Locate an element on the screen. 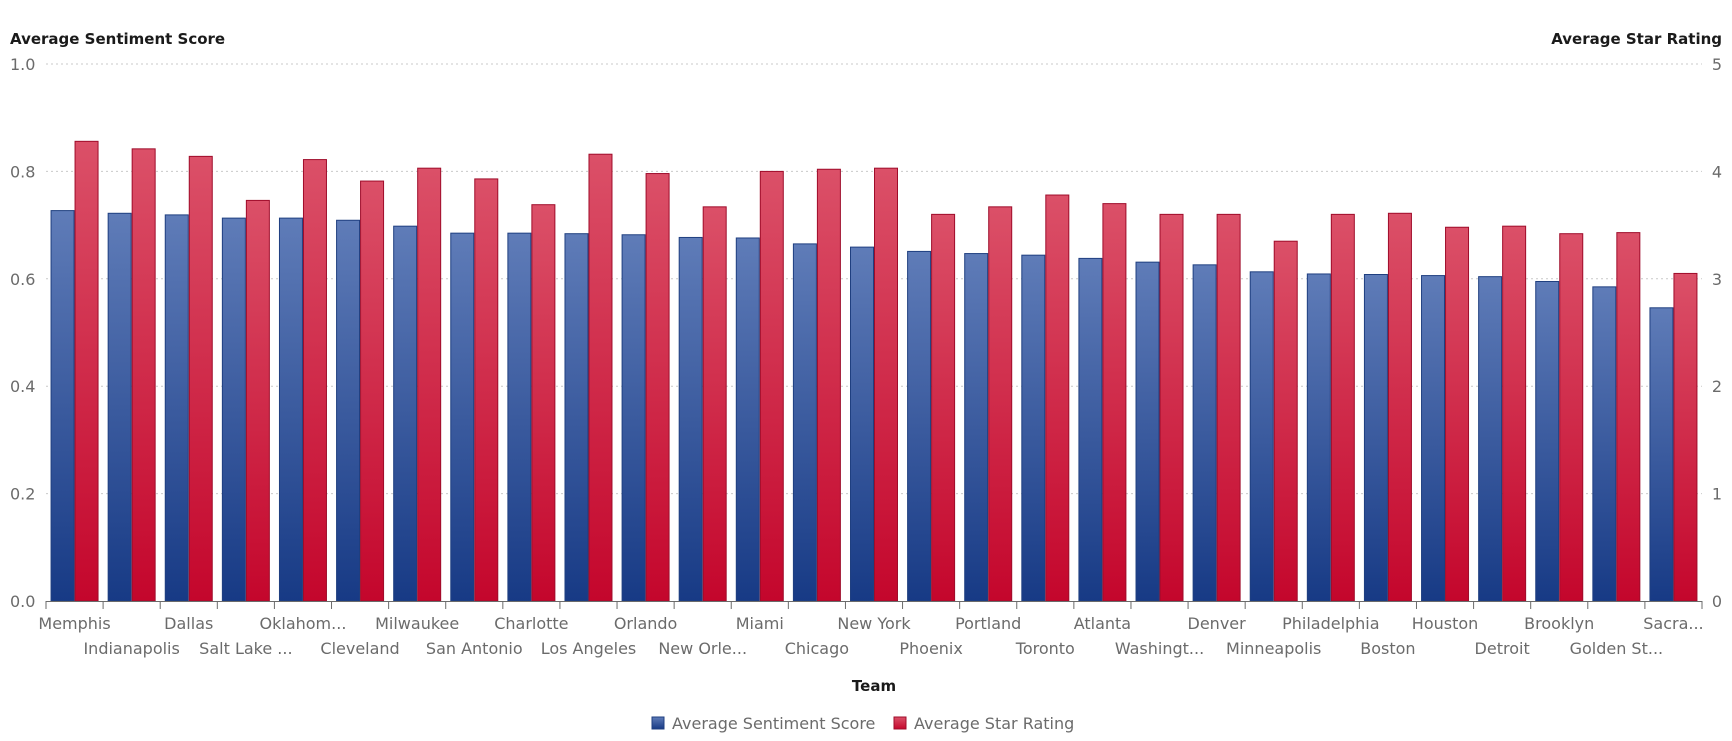 Image resolution: width=1732 pixels, height=741 pixels. x-category-label: Indianapolis is located at coordinates (131, 648).